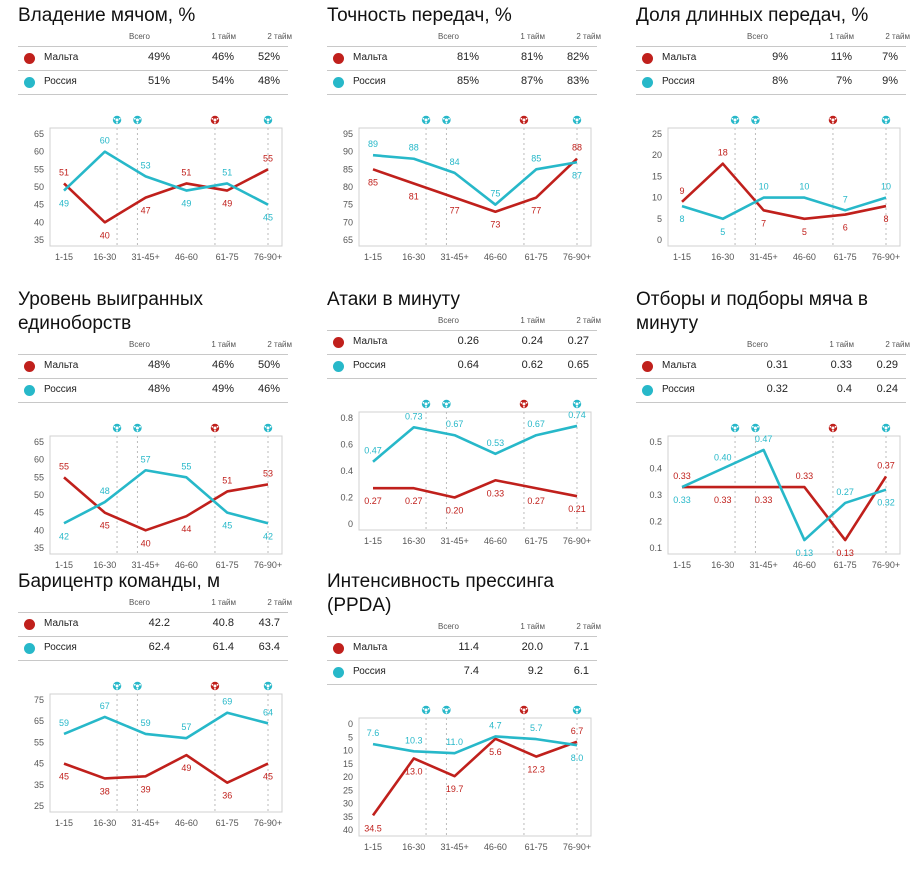 This screenshot has height=881, width=920. What do you see at coordinates (577, 81) in the screenshot?
I see `table-cell: 83%` at bounding box center [577, 81].